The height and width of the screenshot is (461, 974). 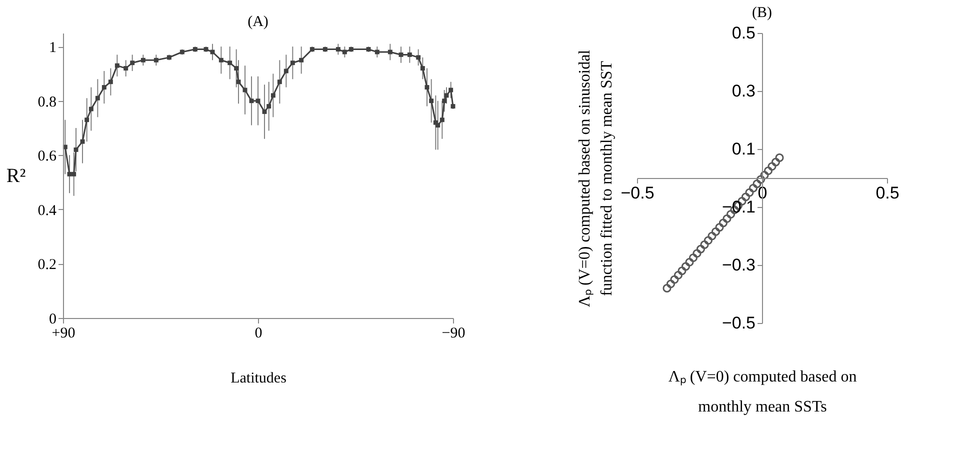 I want to click on x-axis-title: Latitudes, so click(x=258, y=378).